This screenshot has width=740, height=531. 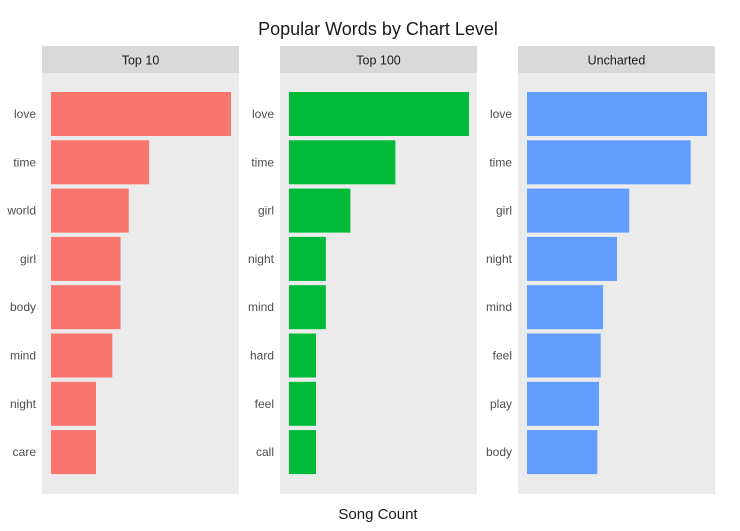 What do you see at coordinates (265, 452) in the screenshot?
I see `y-tick-label: call` at bounding box center [265, 452].